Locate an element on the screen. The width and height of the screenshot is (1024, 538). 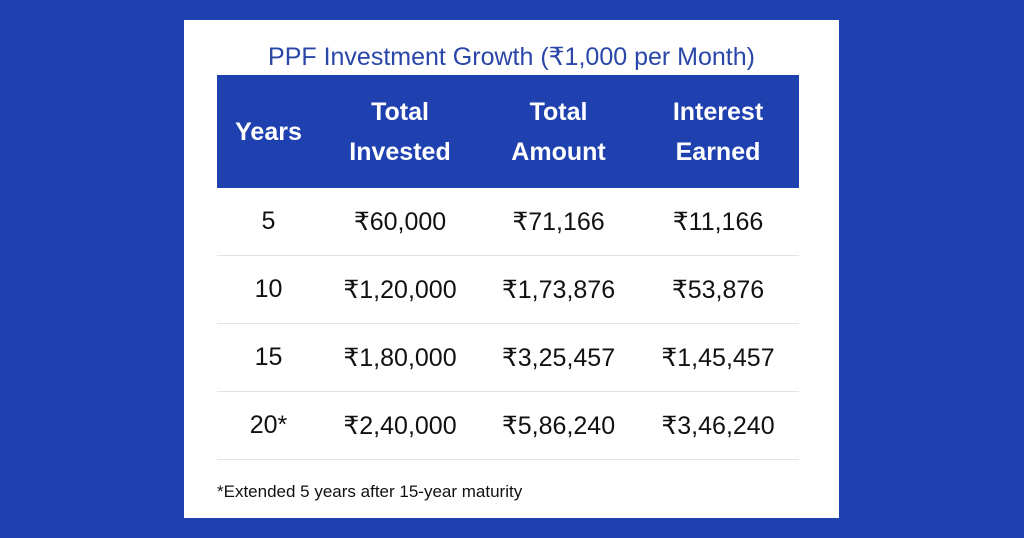
header-total-amount: Total Amount is located at coordinates (558, 131).